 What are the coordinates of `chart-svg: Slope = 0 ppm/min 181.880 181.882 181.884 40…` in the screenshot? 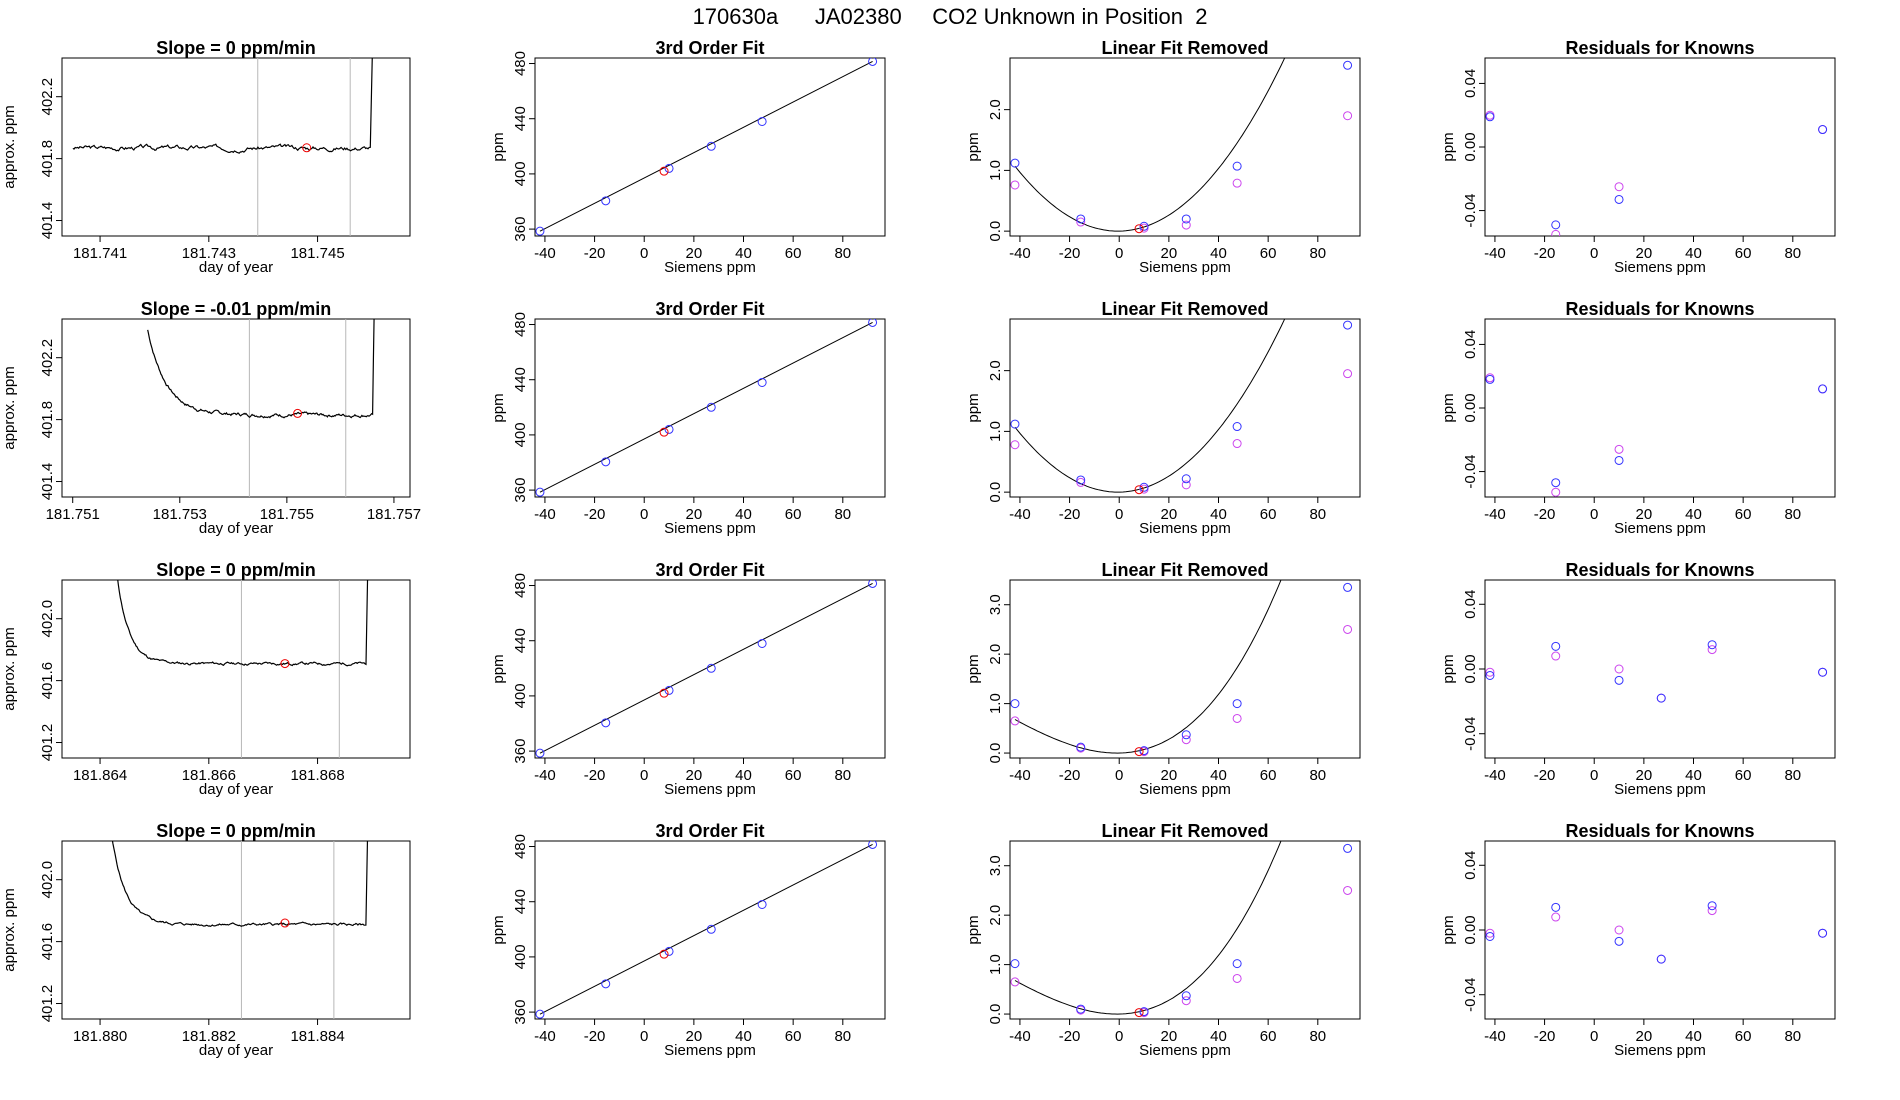 It's located at (206, 941).